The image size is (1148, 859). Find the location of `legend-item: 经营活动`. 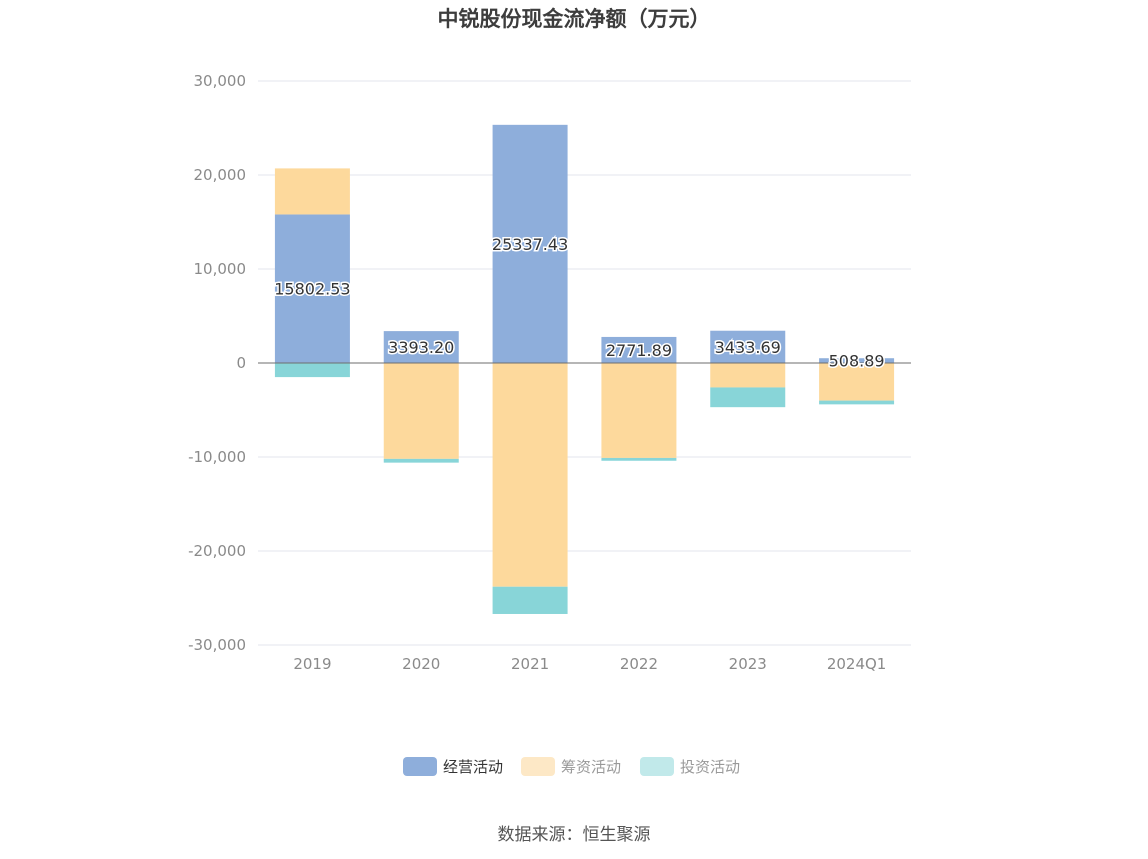

legend-item: 经营活动 is located at coordinates (453, 766).